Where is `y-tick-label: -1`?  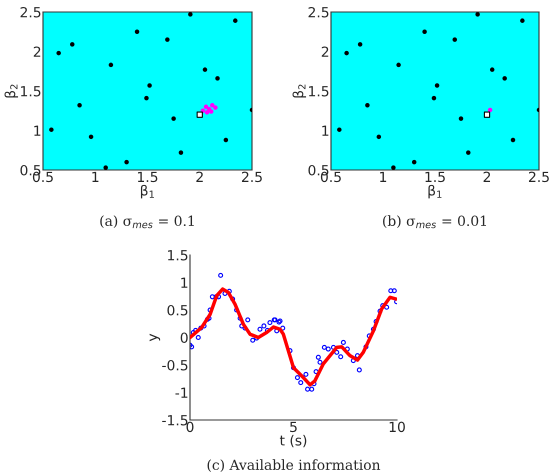
y-tick-label: -1 is located at coordinates (181, 393).